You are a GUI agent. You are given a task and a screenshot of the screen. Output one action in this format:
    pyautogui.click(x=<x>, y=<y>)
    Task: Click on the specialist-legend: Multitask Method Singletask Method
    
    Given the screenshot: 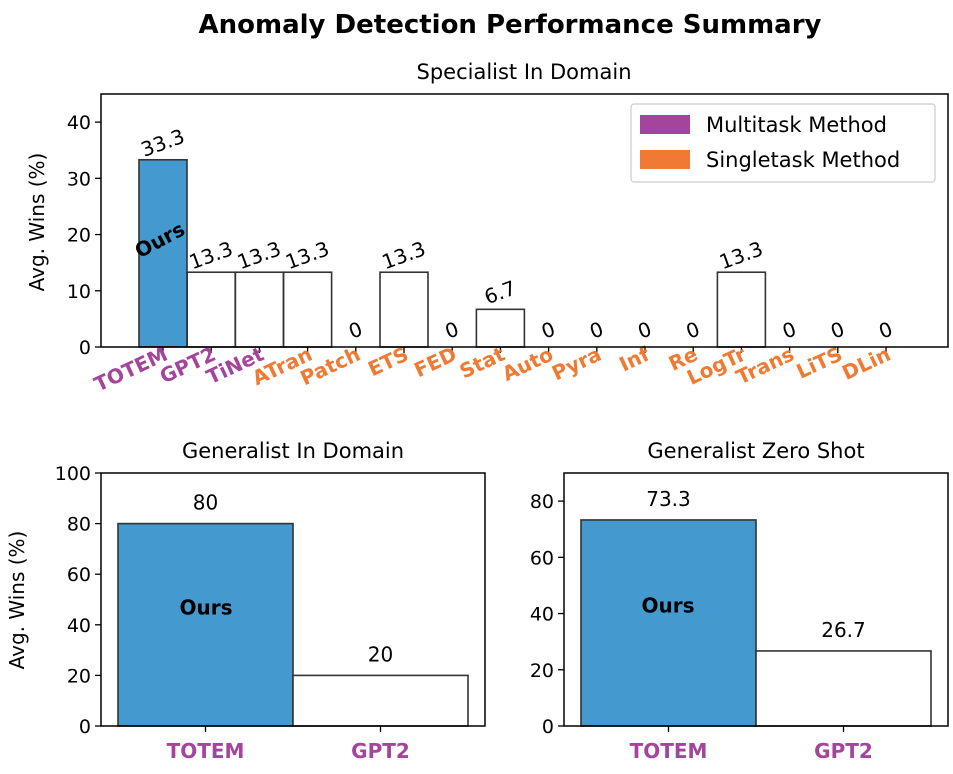 What is the action you would take?
    pyautogui.click(x=783, y=143)
    